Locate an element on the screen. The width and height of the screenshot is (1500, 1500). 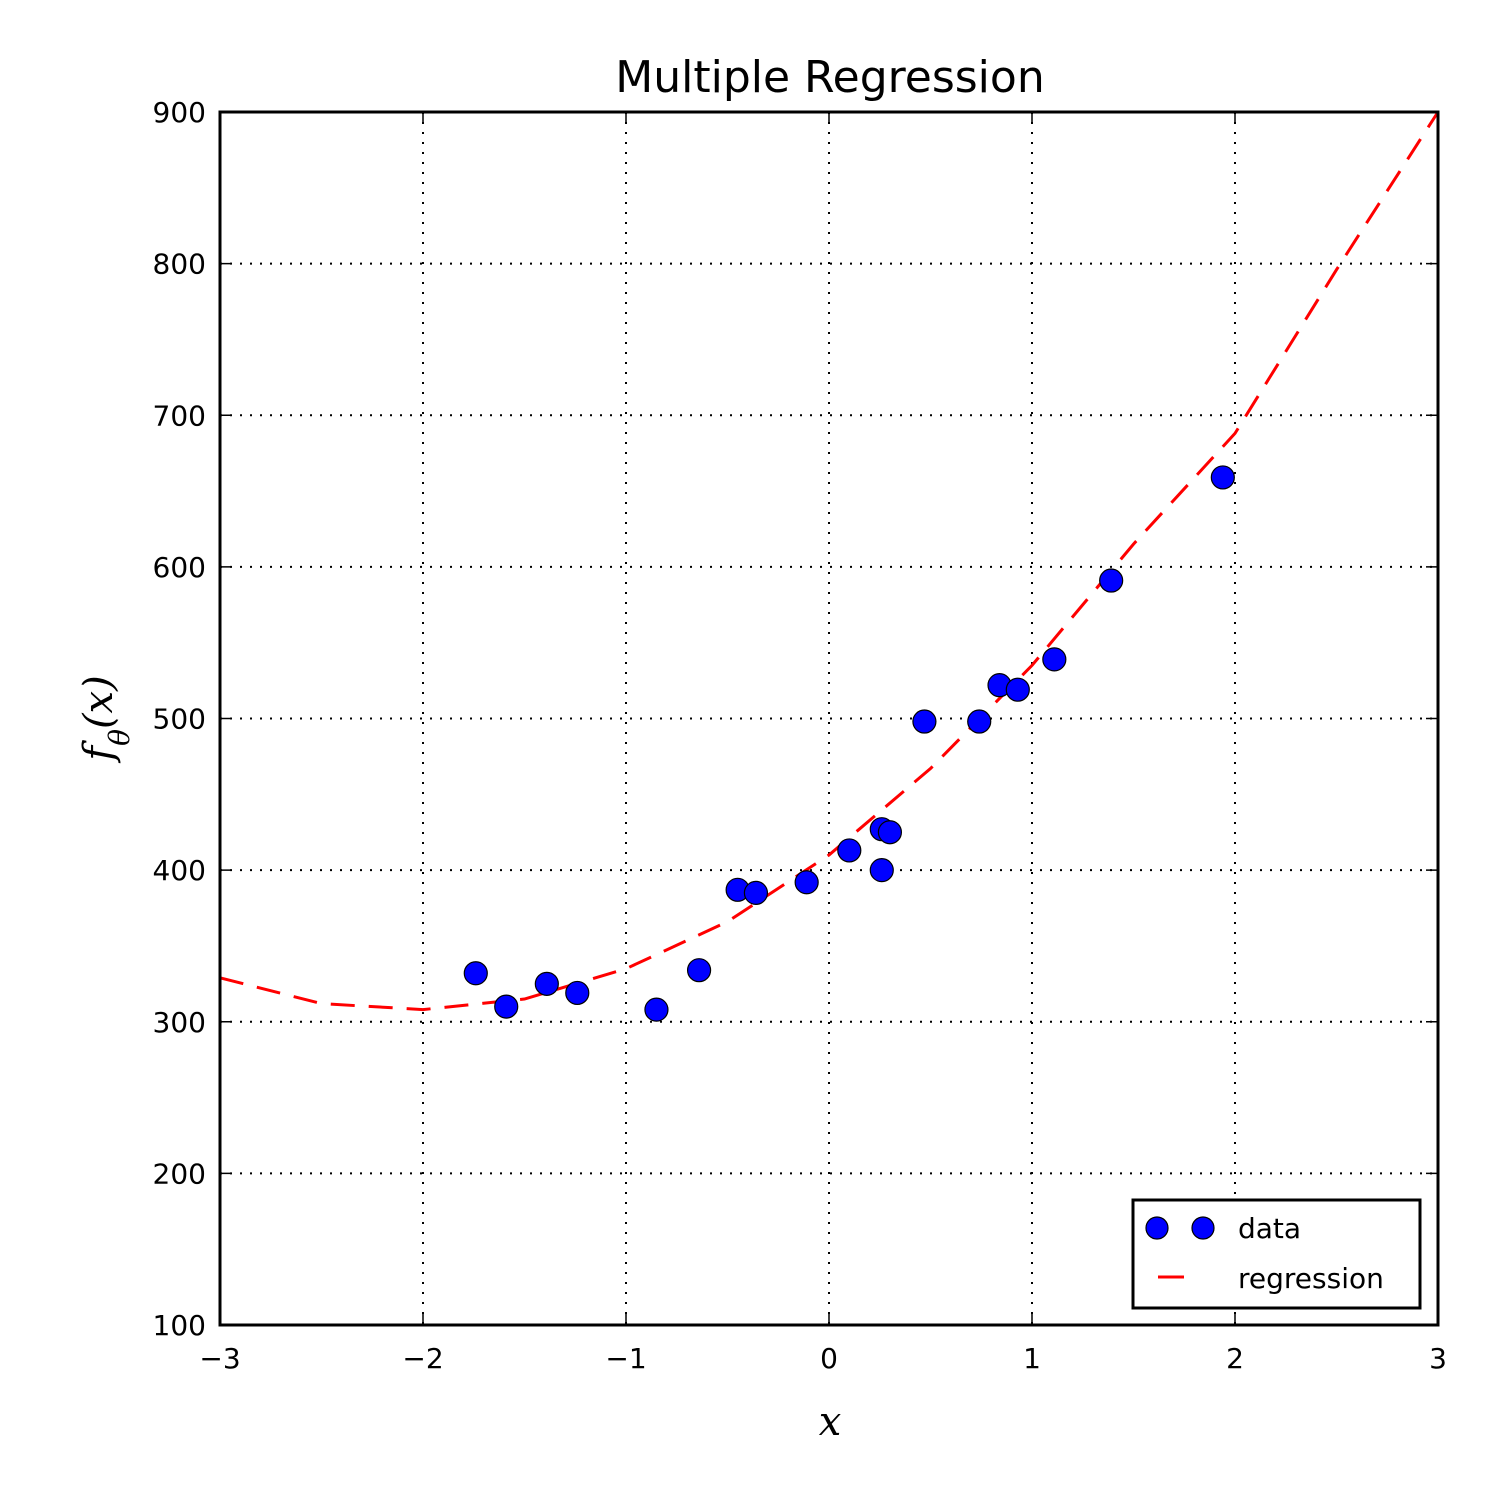
x-tick-label: −2 is located at coordinates (422, 1358).